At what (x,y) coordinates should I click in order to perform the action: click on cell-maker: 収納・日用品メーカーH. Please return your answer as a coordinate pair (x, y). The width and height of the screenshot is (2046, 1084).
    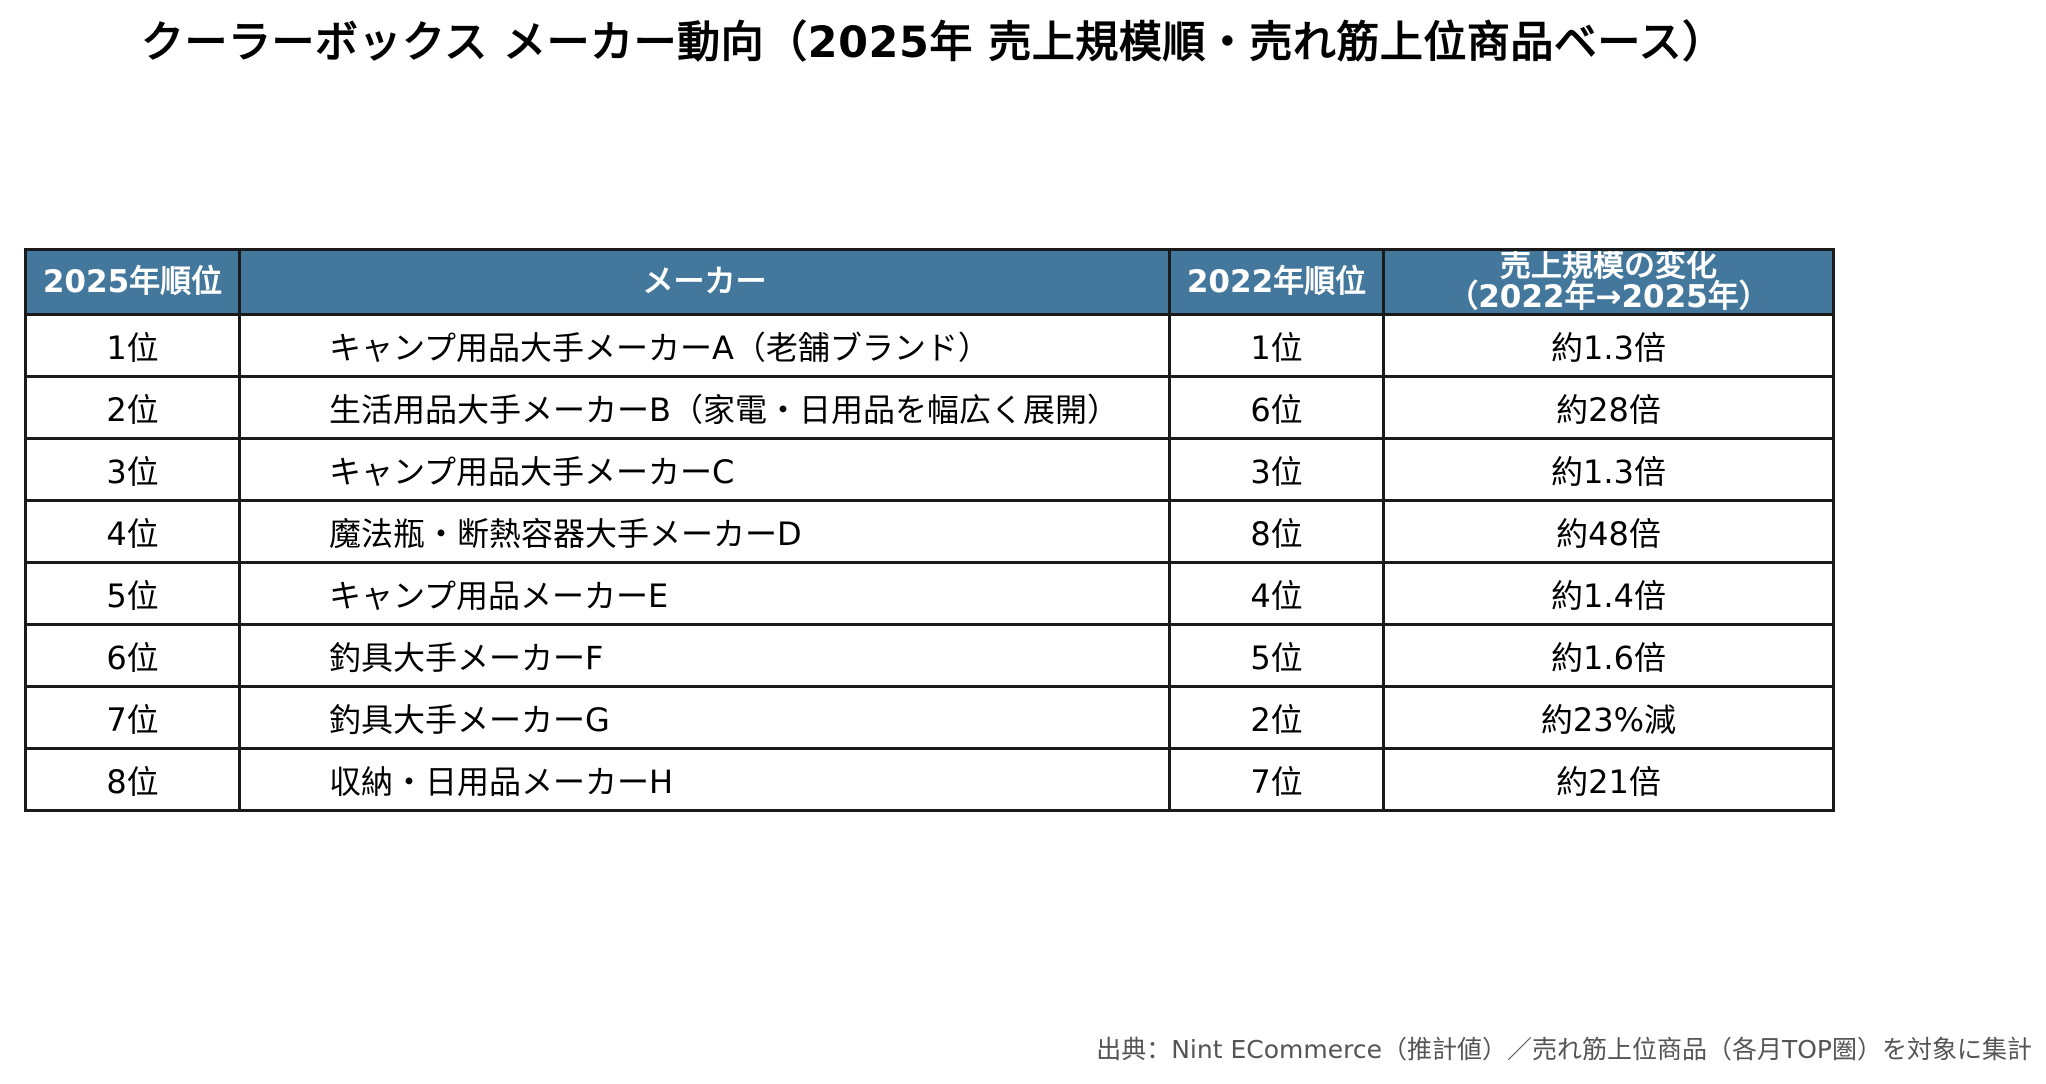
    Looking at the image, I should click on (704, 779).